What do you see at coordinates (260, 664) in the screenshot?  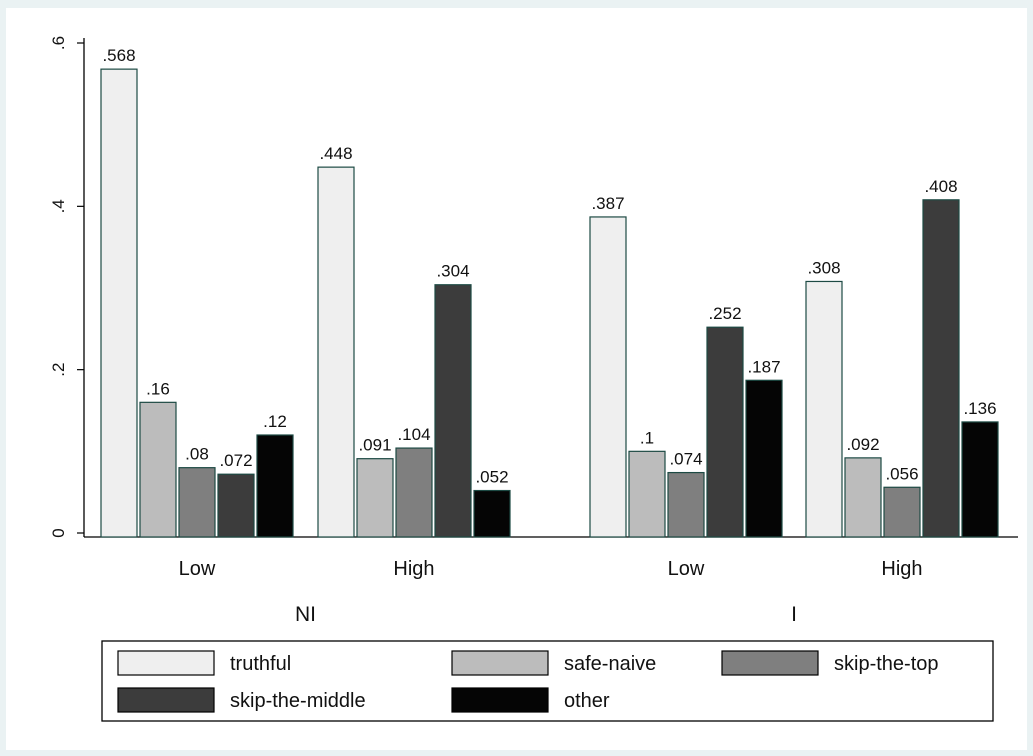 I see `legend-label: truthful` at bounding box center [260, 664].